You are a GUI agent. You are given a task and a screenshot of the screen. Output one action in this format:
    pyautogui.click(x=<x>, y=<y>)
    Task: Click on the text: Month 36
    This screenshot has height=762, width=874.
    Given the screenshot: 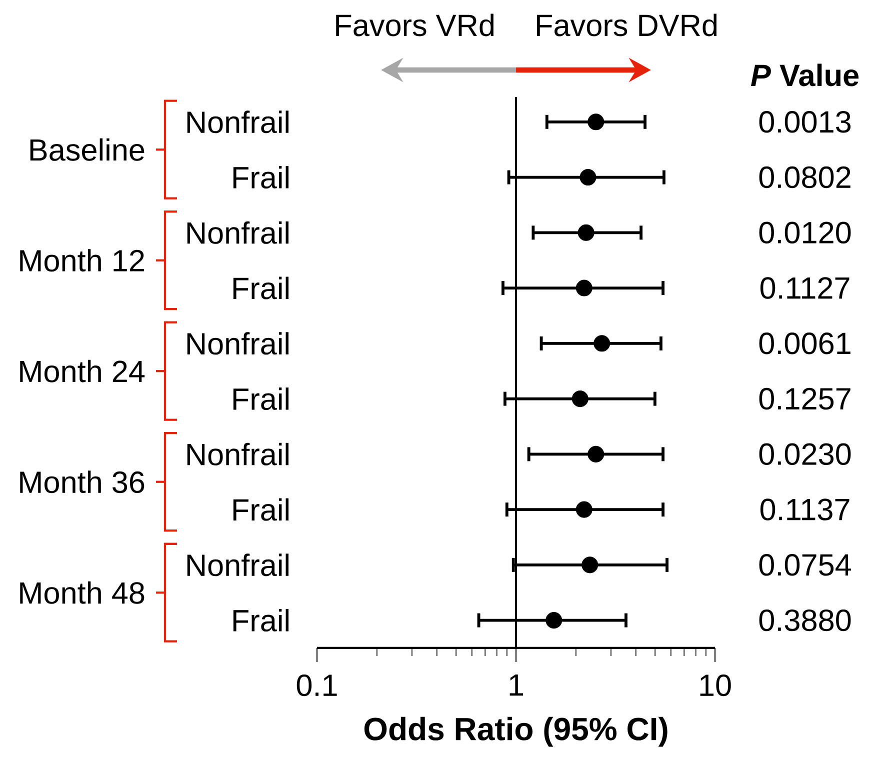 What is the action you would take?
    pyautogui.click(x=82, y=482)
    